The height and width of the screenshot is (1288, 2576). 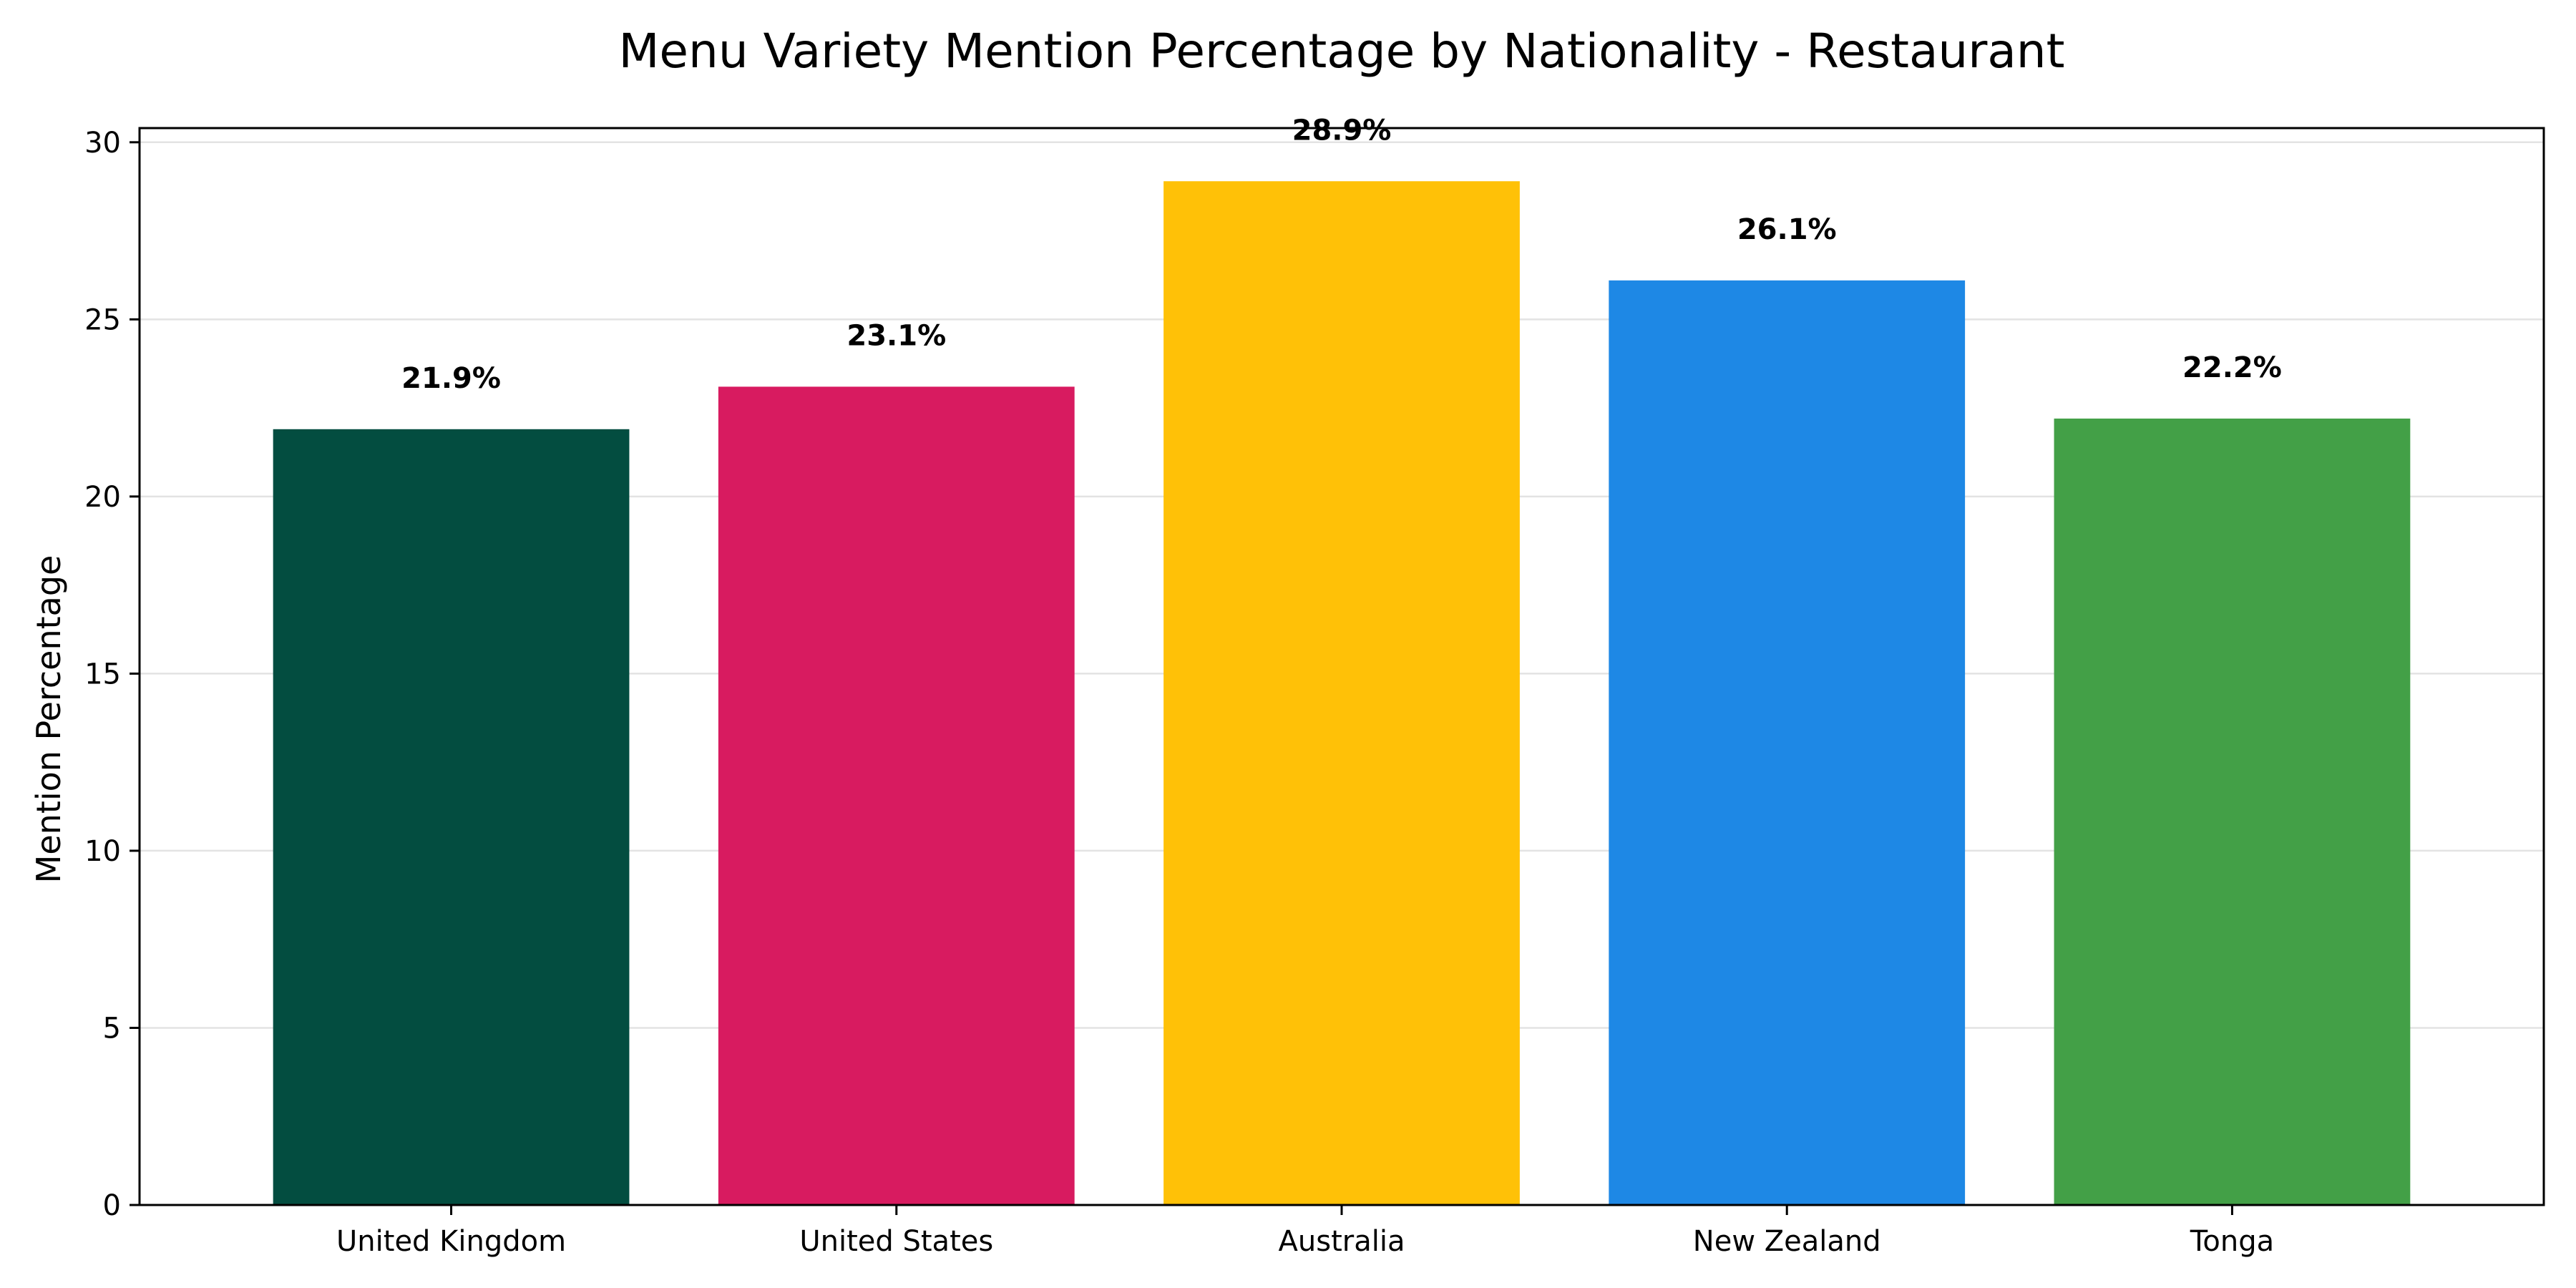 What do you see at coordinates (112, 1205) in the screenshot?
I see `y-tick-label: 0` at bounding box center [112, 1205].